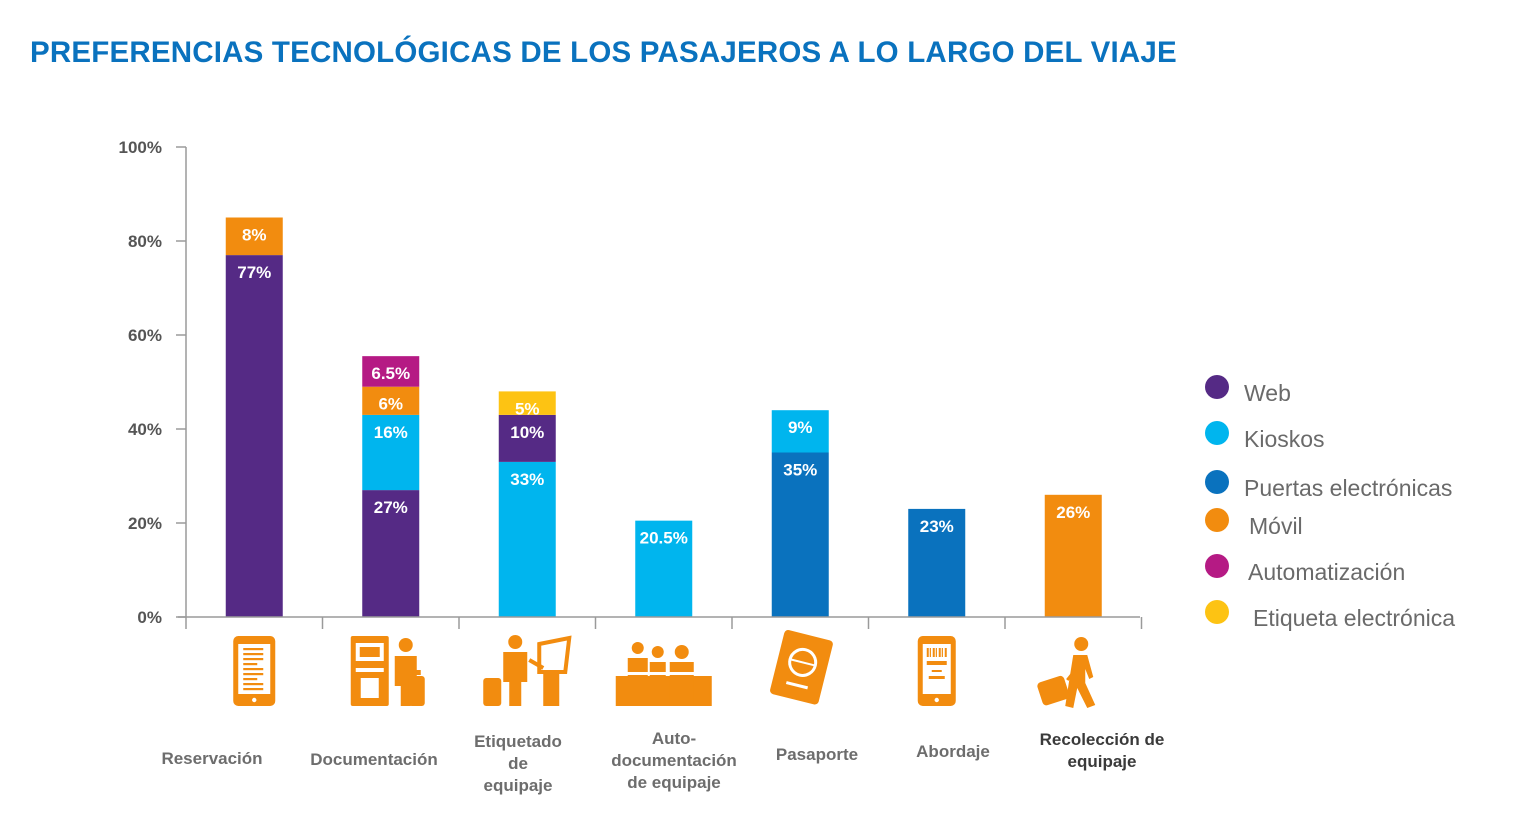 The width and height of the screenshot is (1537, 834). What do you see at coordinates (800, 427) in the screenshot?
I see `data-label: 9%` at bounding box center [800, 427].